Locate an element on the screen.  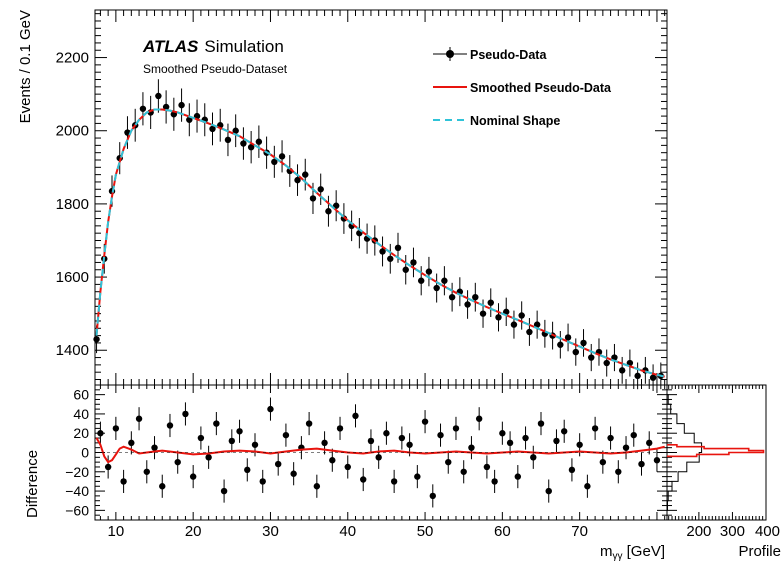
x-tick-label: 40 is located at coordinates (347, 531).